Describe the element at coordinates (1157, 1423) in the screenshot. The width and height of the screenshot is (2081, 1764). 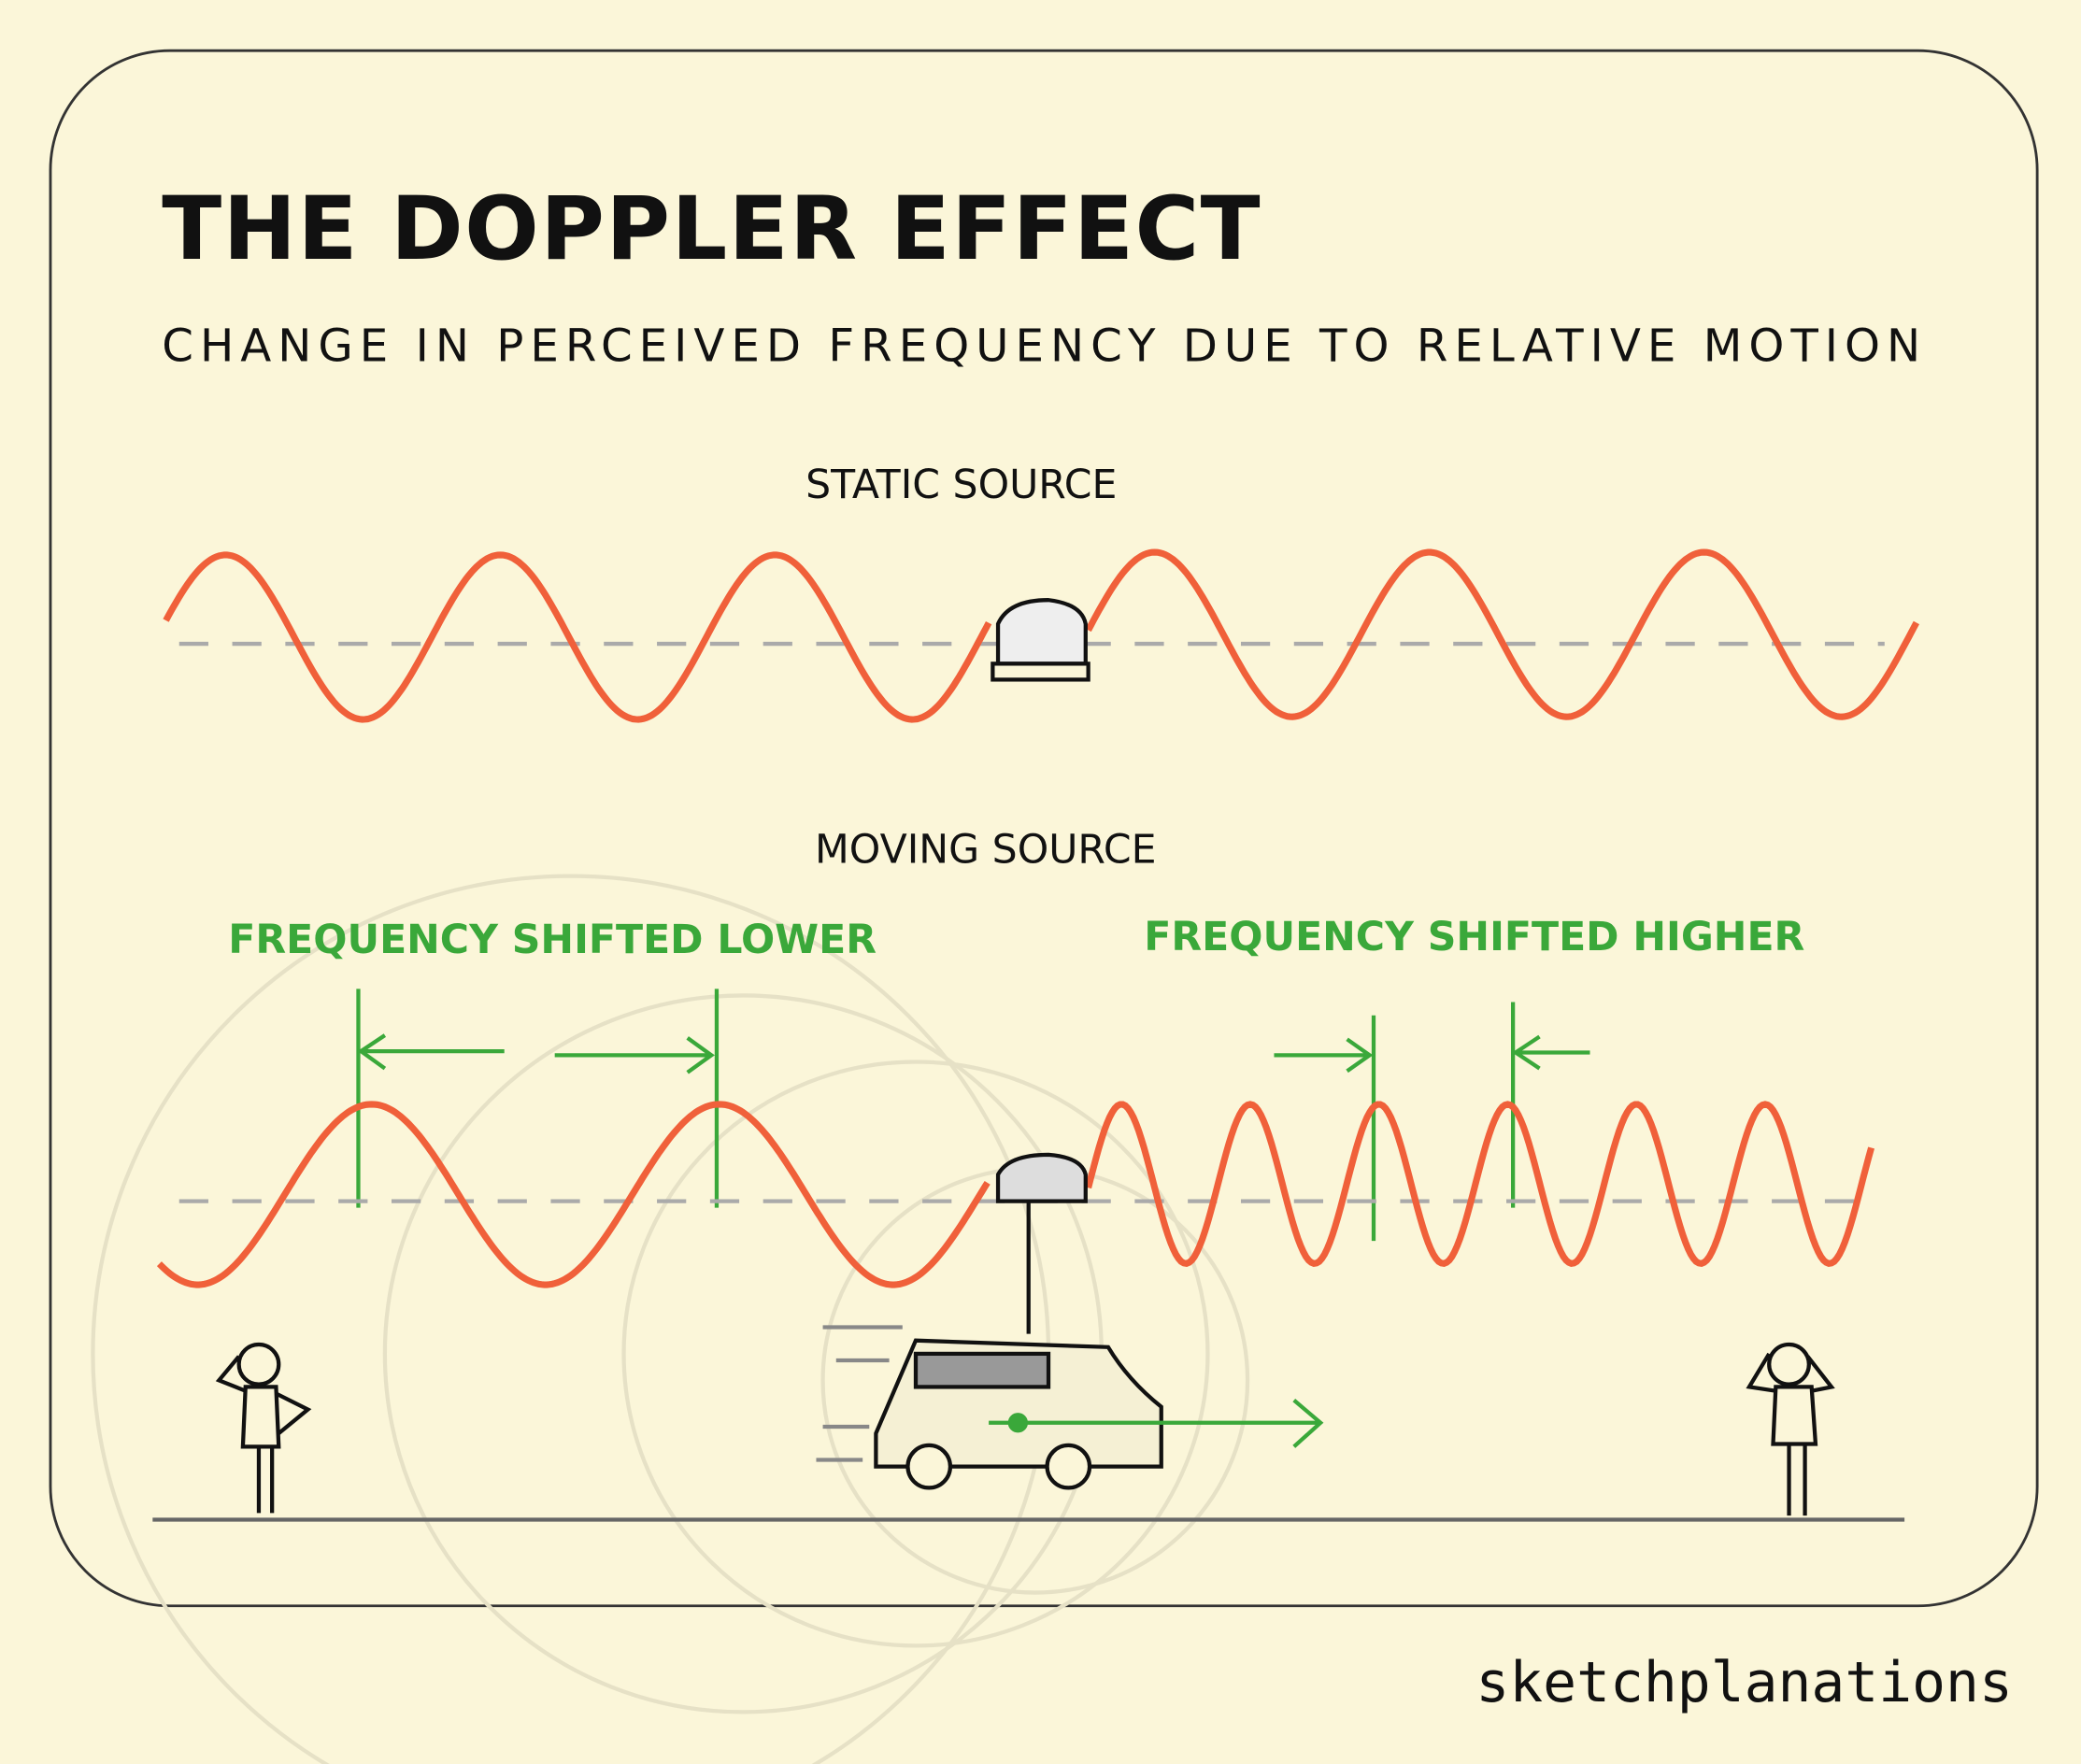
I see `arrow-right-icon` at that location.